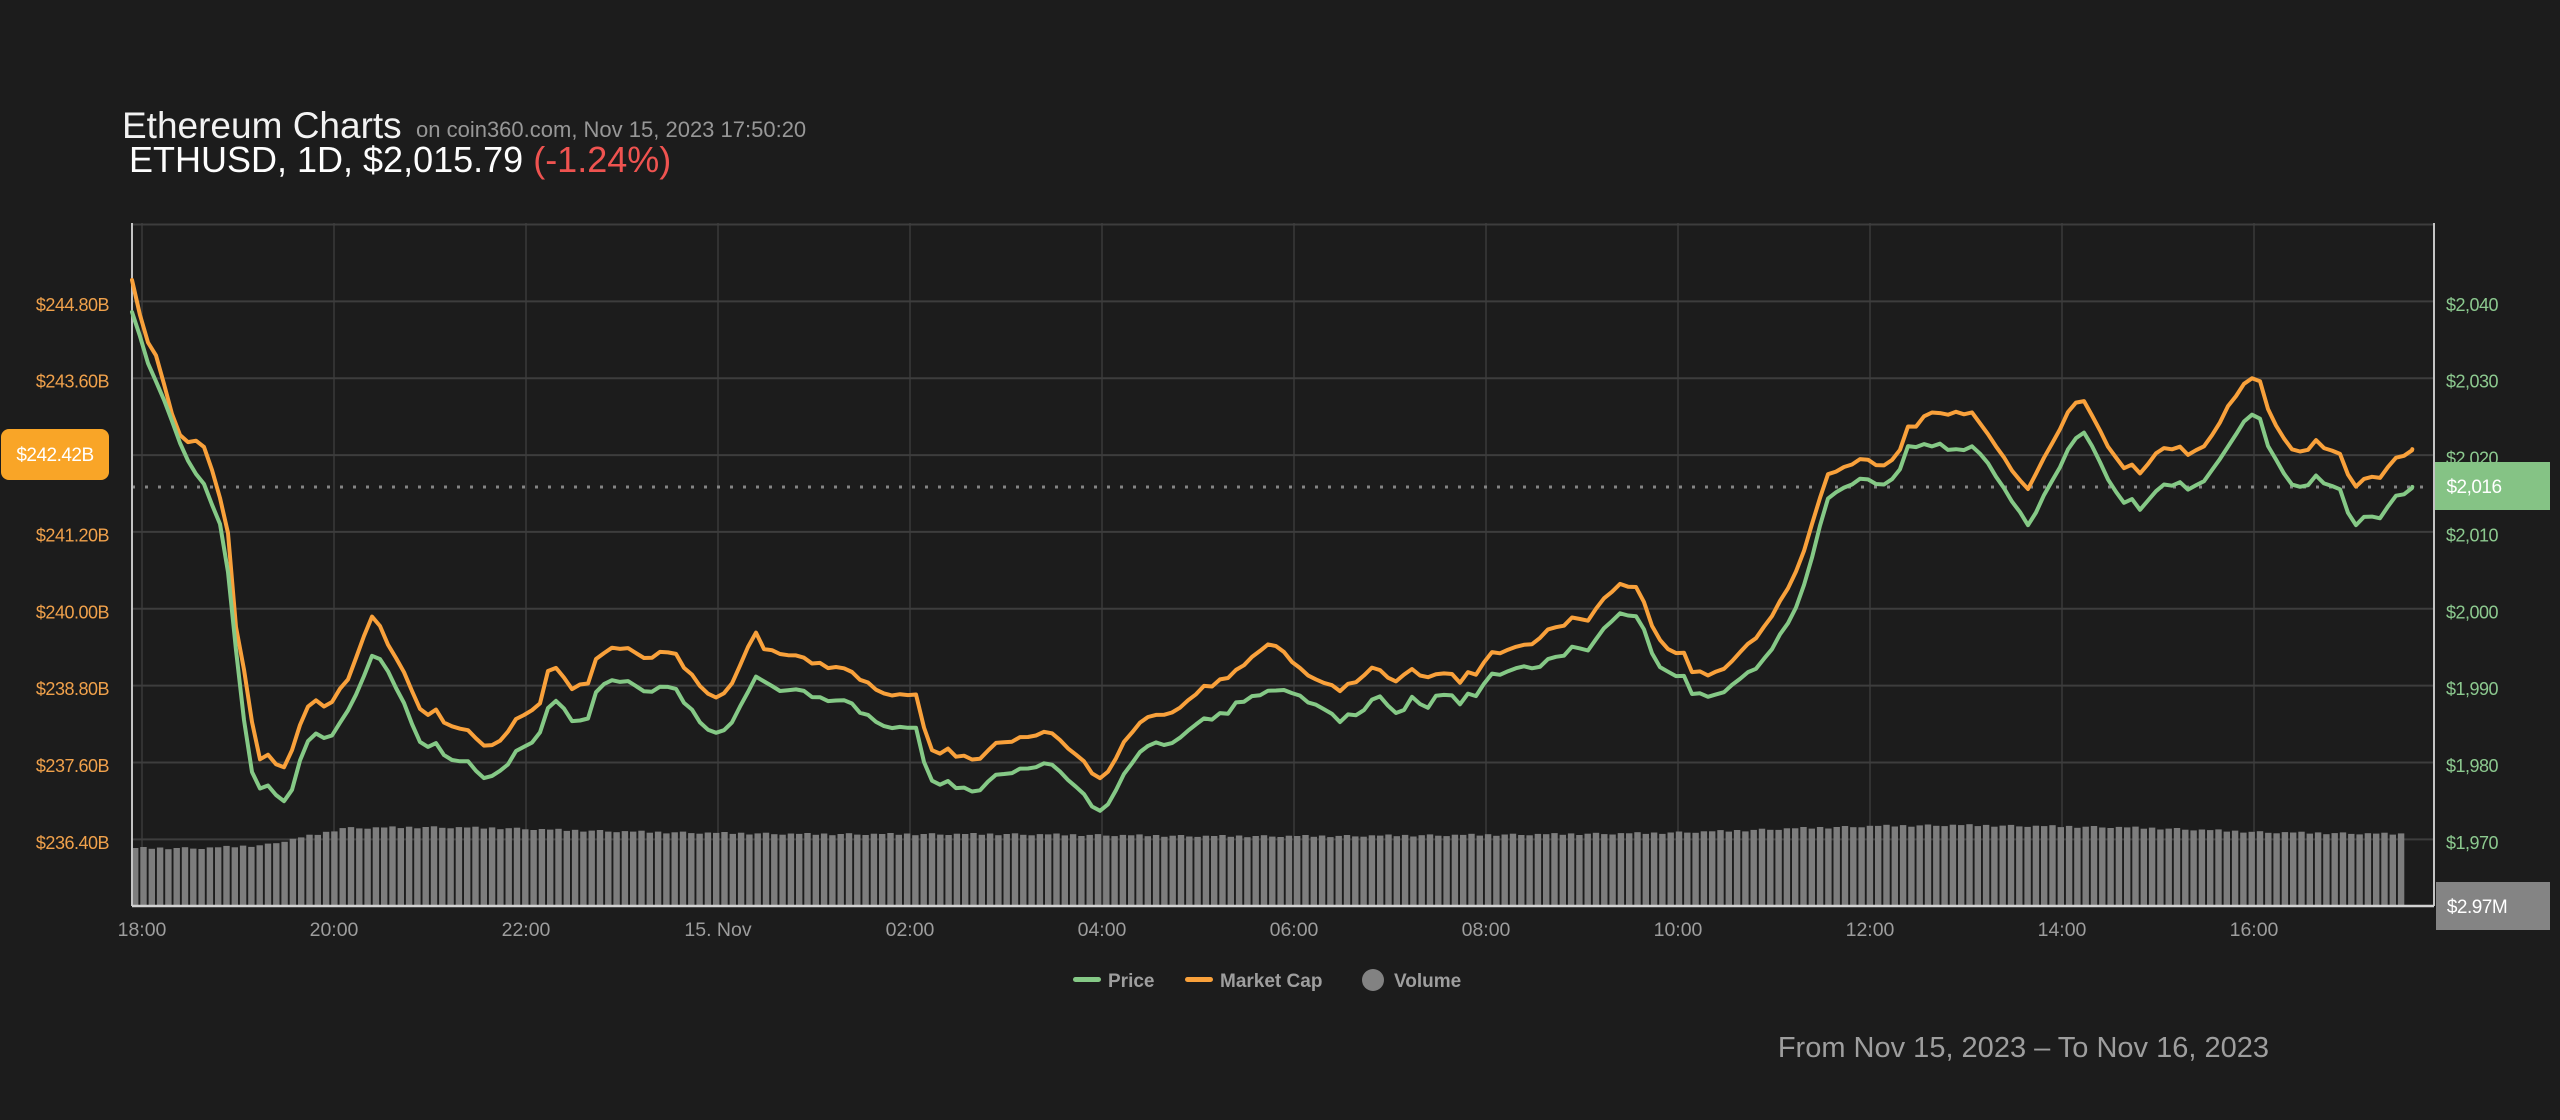  I want to click on svg-text: 08:00, so click(1486, 930).